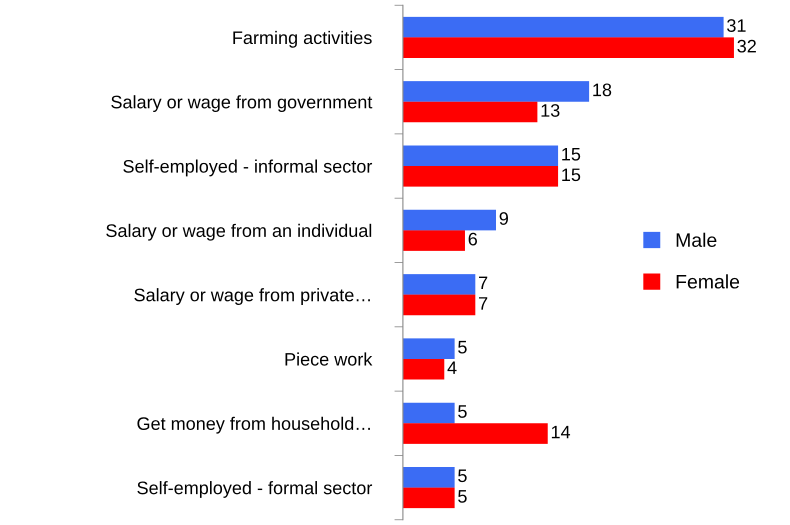  I want to click on y-tick-label: Salary or wage from an individual, so click(239, 232).